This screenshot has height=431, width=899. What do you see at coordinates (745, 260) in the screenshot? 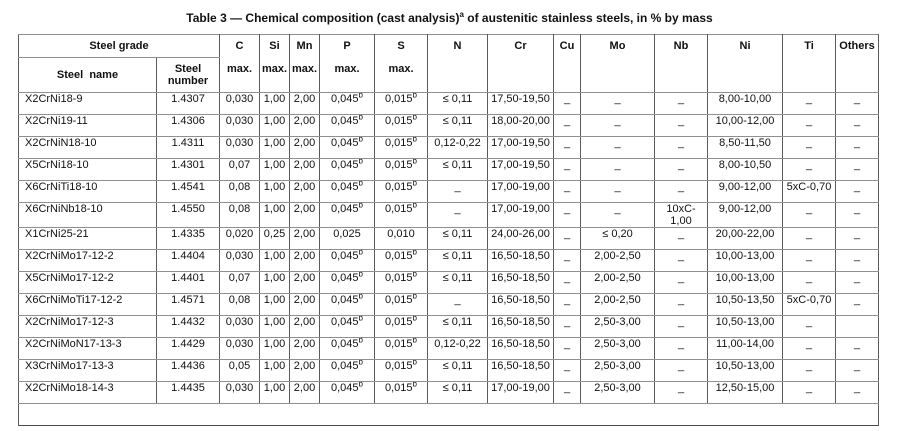
I see `cell-ni: 10,00-13,00` at bounding box center [745, 260].